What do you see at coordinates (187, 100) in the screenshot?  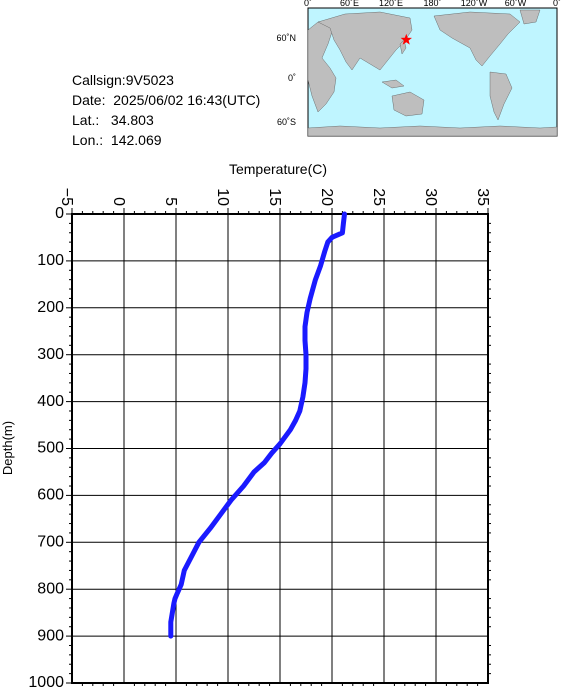 I see `date-value: 2025/06/02 16:43(UTC)` at bounding box center [187, 100].